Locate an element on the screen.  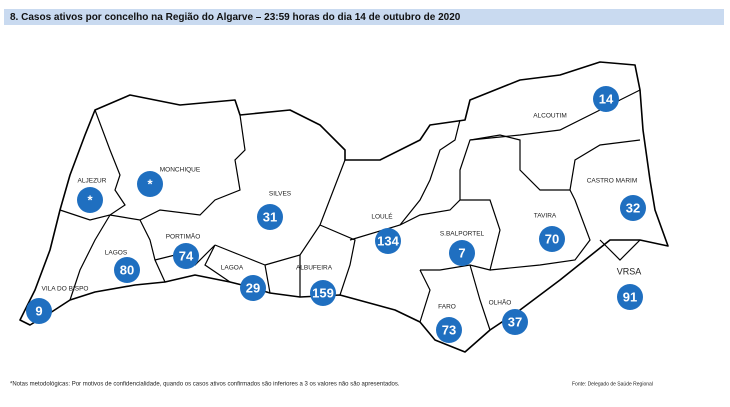
municipality-name: LOULÉ is located at coordinates (382, 216).